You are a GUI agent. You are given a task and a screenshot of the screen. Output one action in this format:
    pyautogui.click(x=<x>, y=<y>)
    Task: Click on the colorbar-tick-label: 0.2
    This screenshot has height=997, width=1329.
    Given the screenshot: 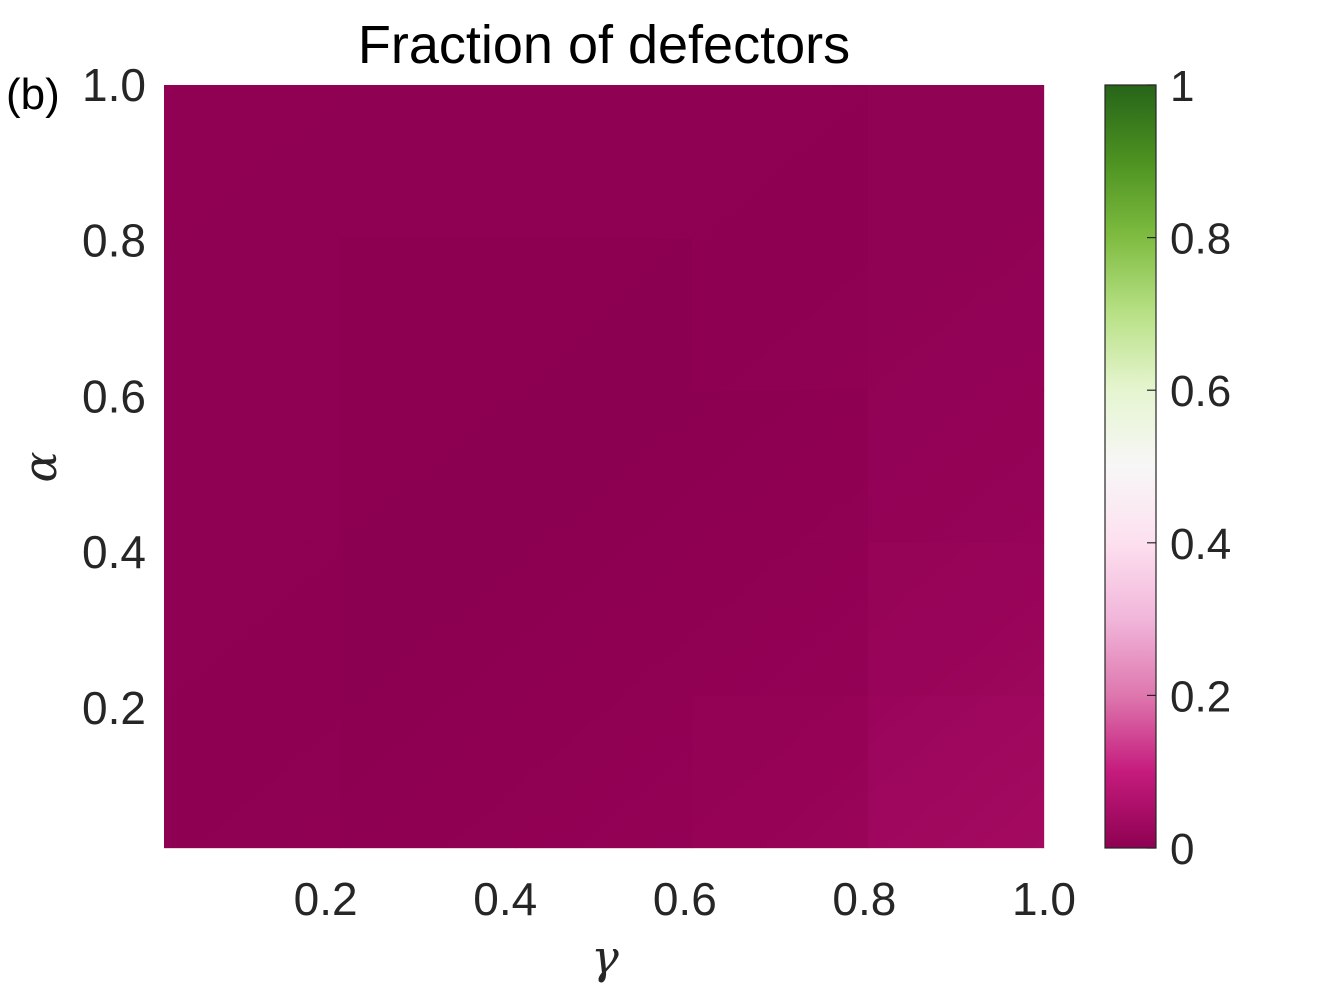 What is the action you would take?
    pyautogui.click(x=1200, y=696)
    